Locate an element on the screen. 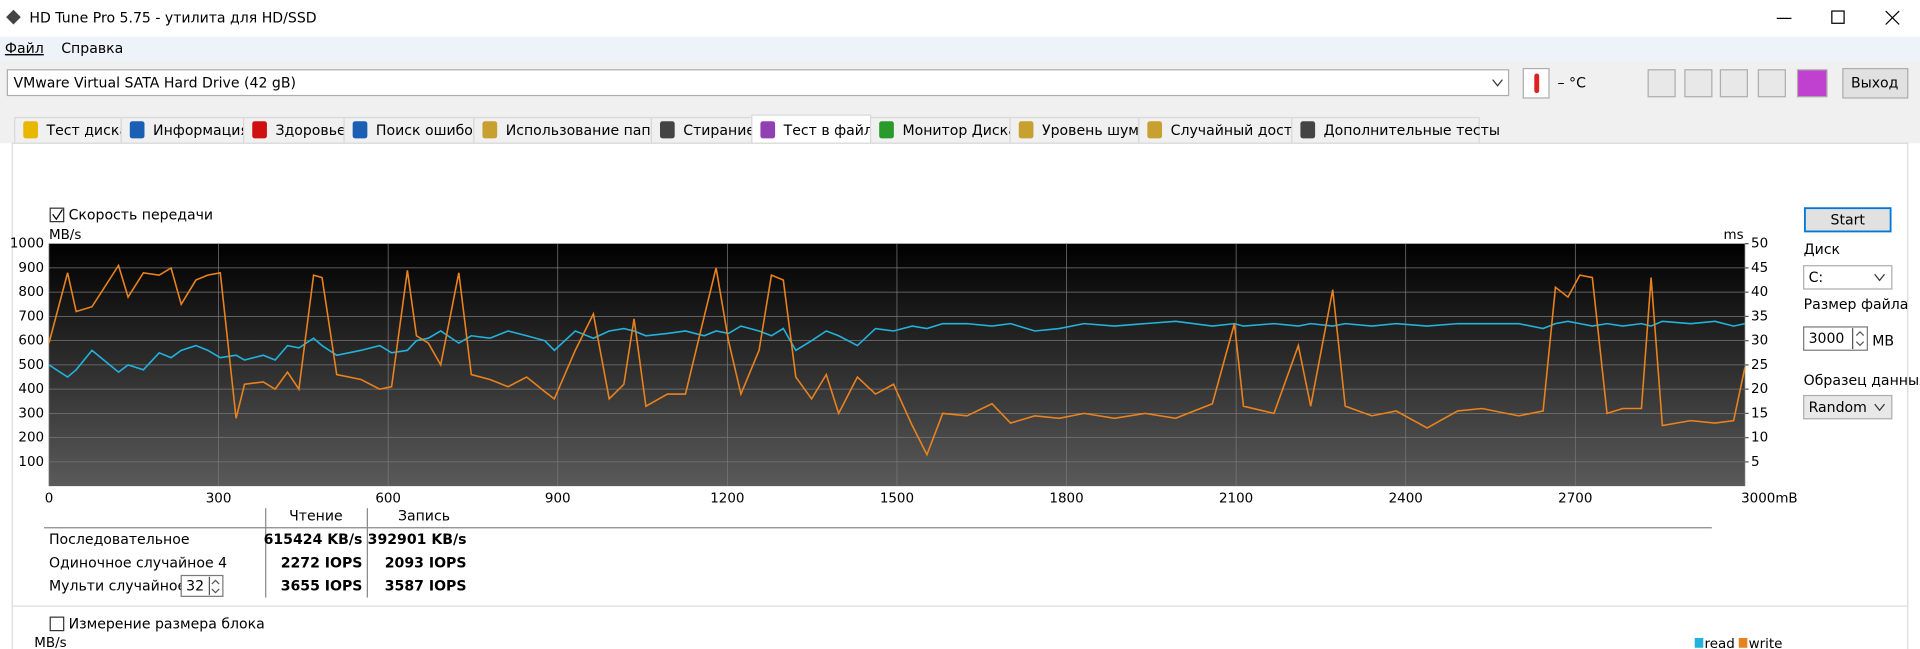 This screenshot has width=1920, height=649. queue-spinner is located at coordinates (202, 585).